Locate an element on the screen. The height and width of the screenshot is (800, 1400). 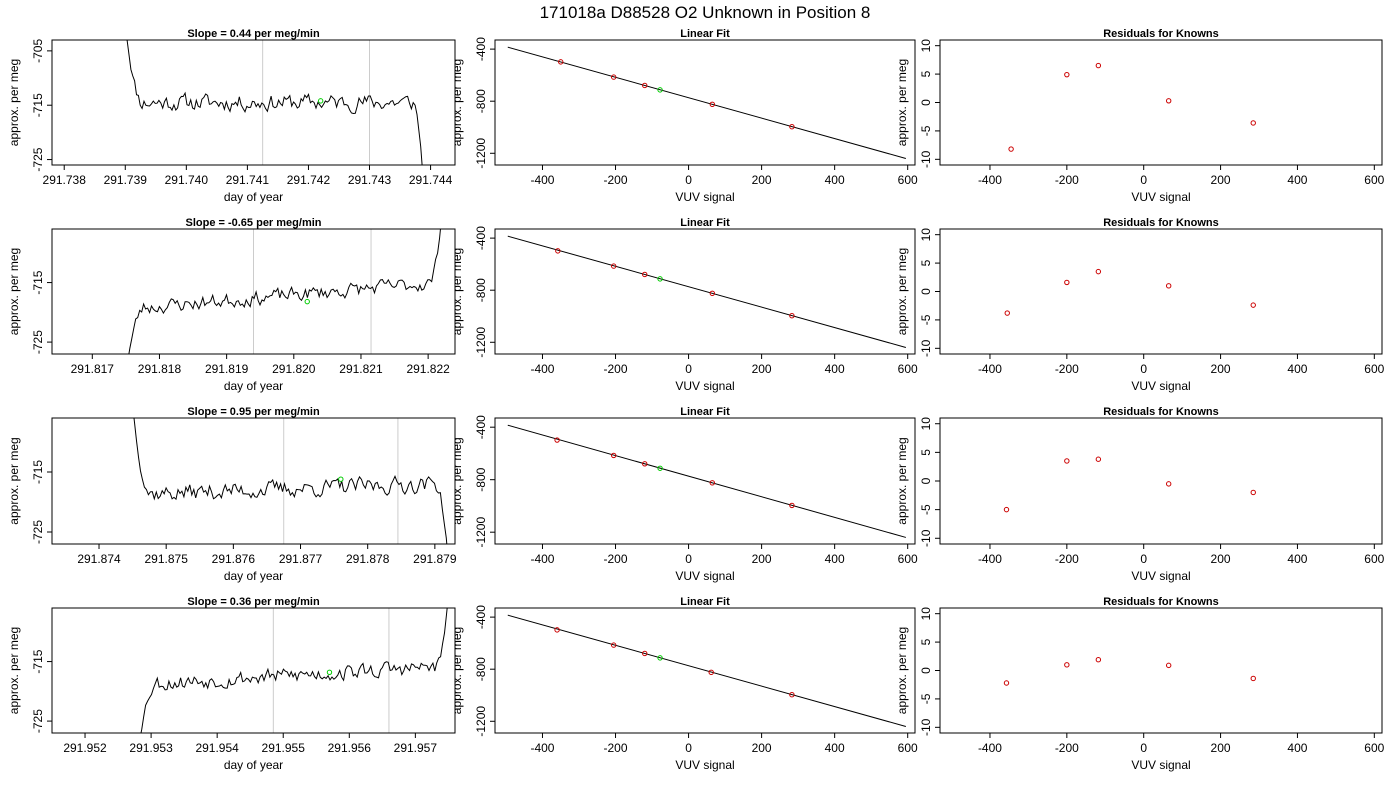
x-tick-label: 291.954 is located at coordinates (217, 748).